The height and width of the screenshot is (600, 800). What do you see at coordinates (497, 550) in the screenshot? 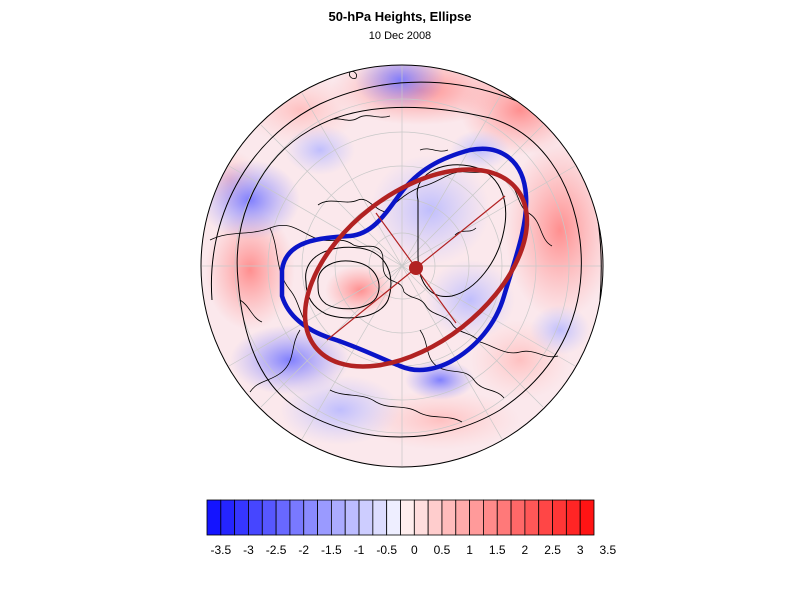
I see `colorbar-tick-label: 1.5` at bounding box center [497, 550].